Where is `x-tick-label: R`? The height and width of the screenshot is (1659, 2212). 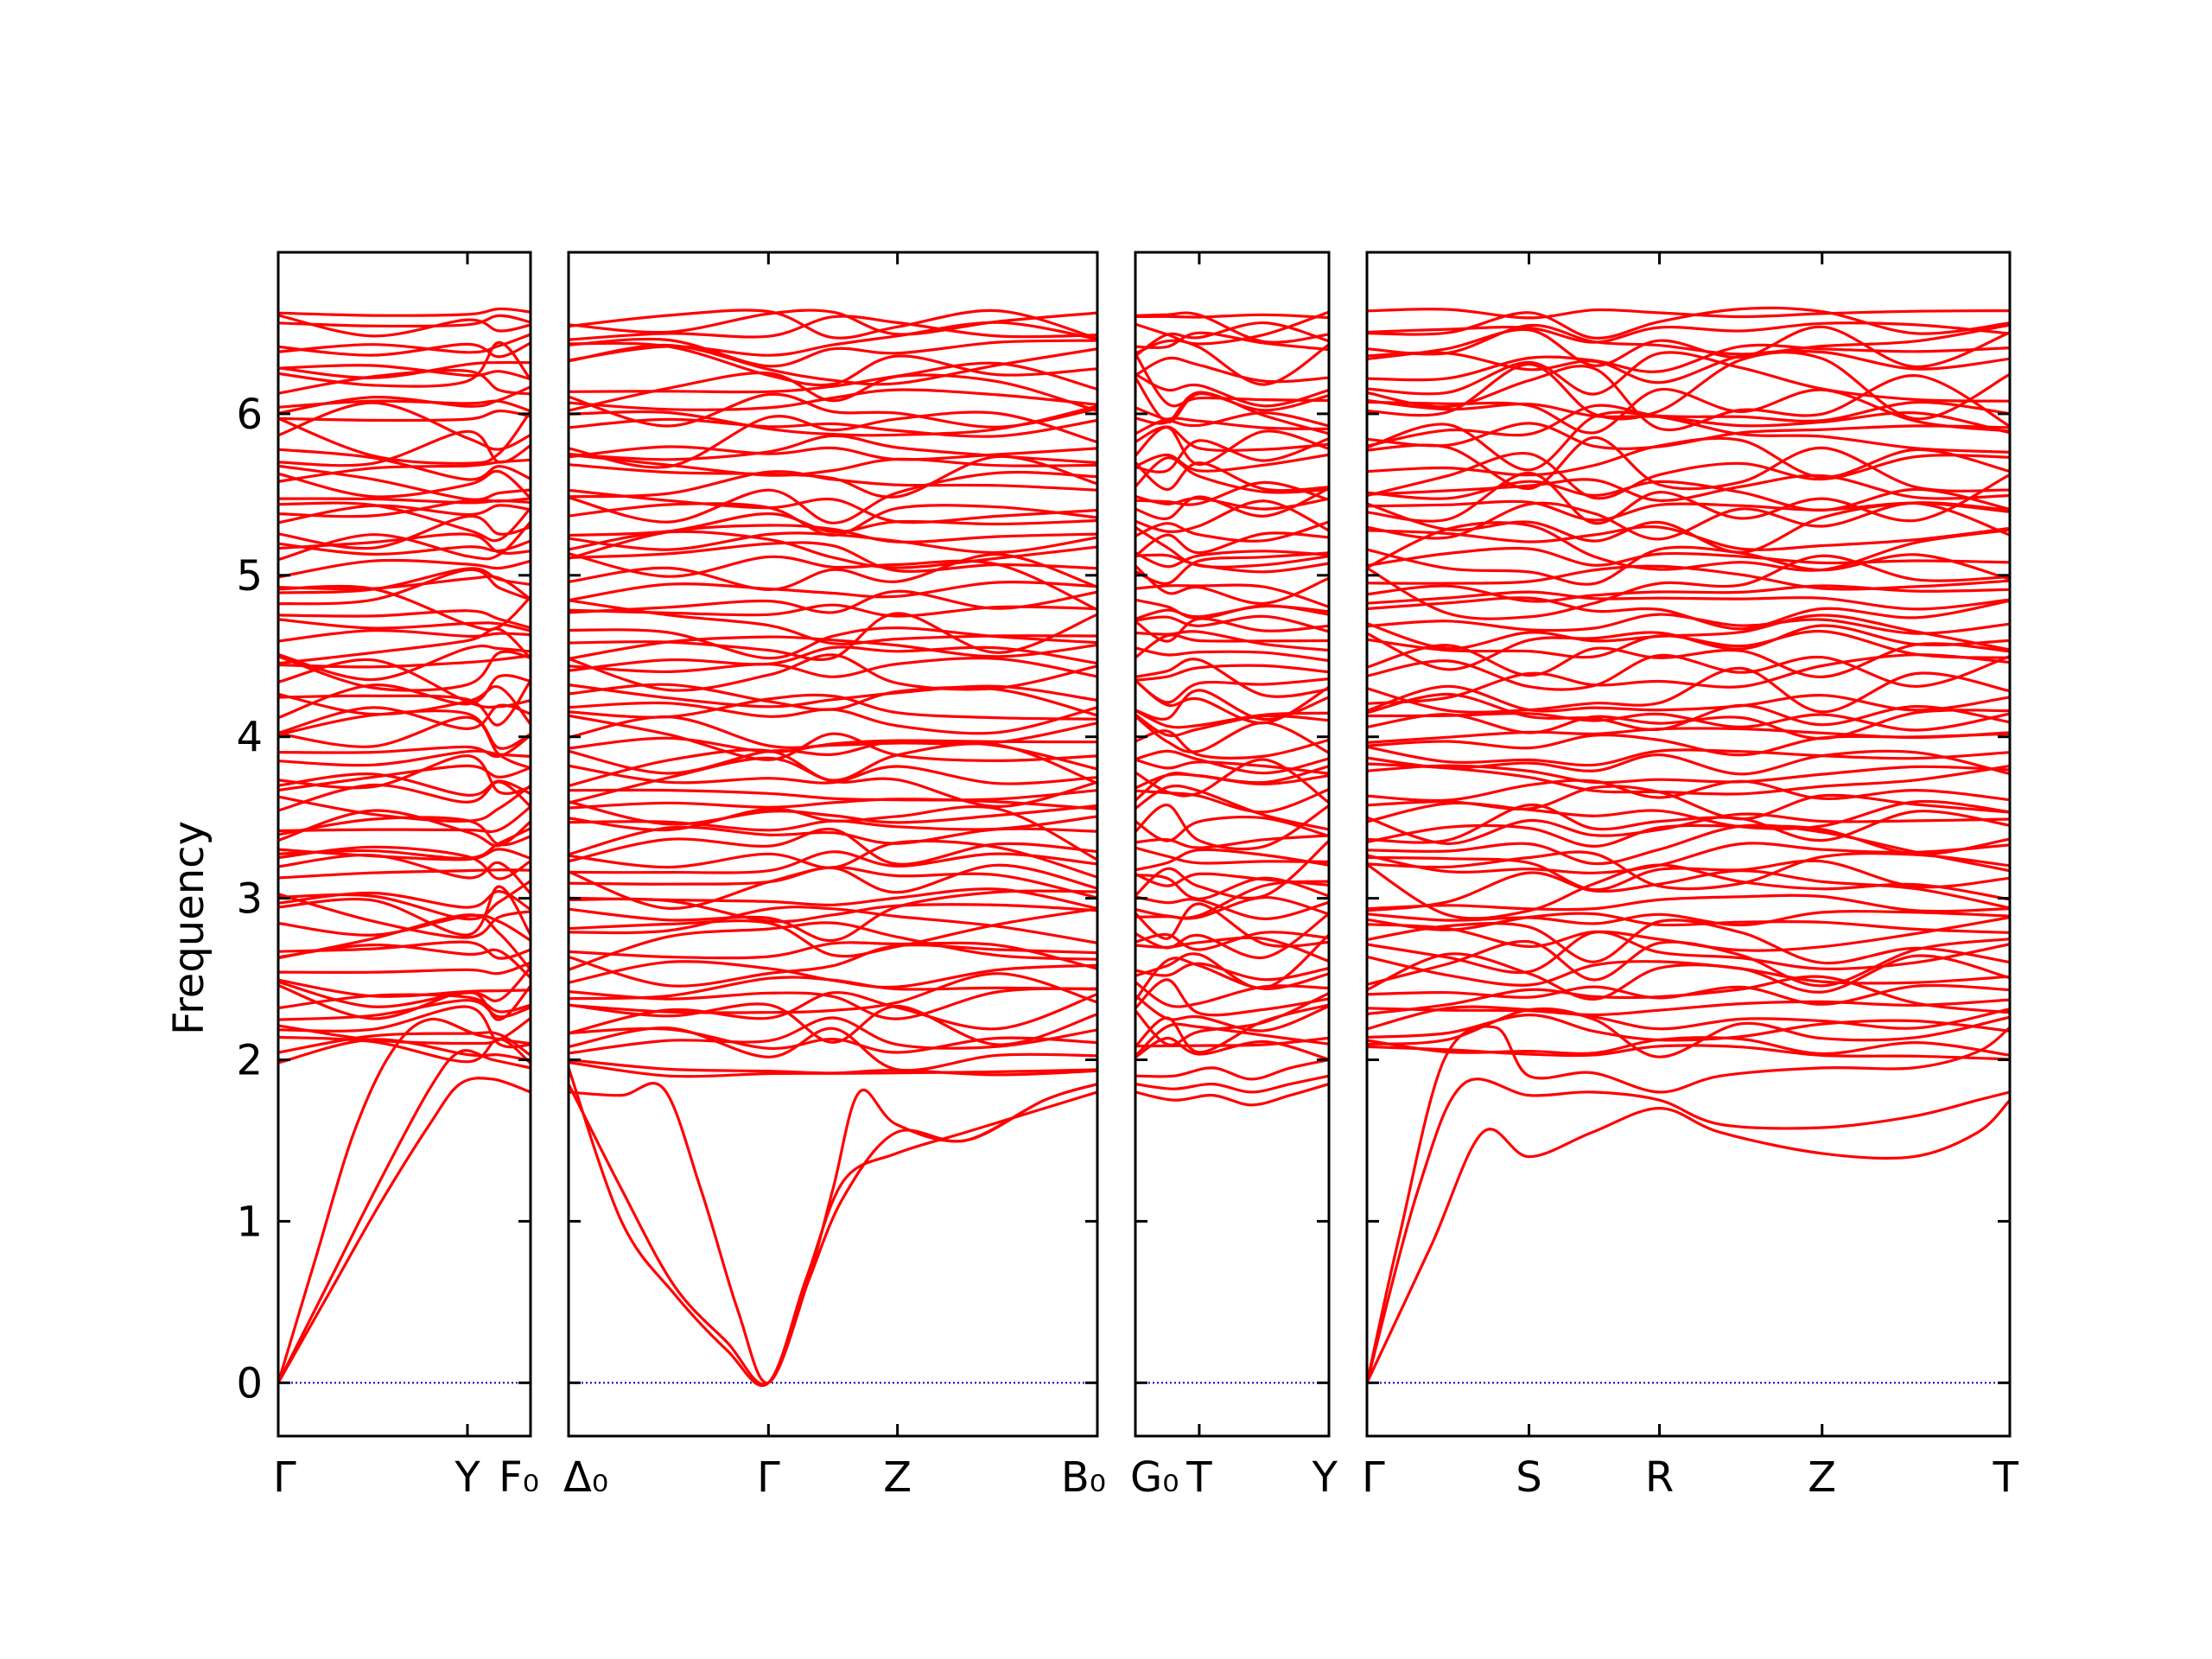 x-tick-label: R is located at coordinates (1659, 1477).